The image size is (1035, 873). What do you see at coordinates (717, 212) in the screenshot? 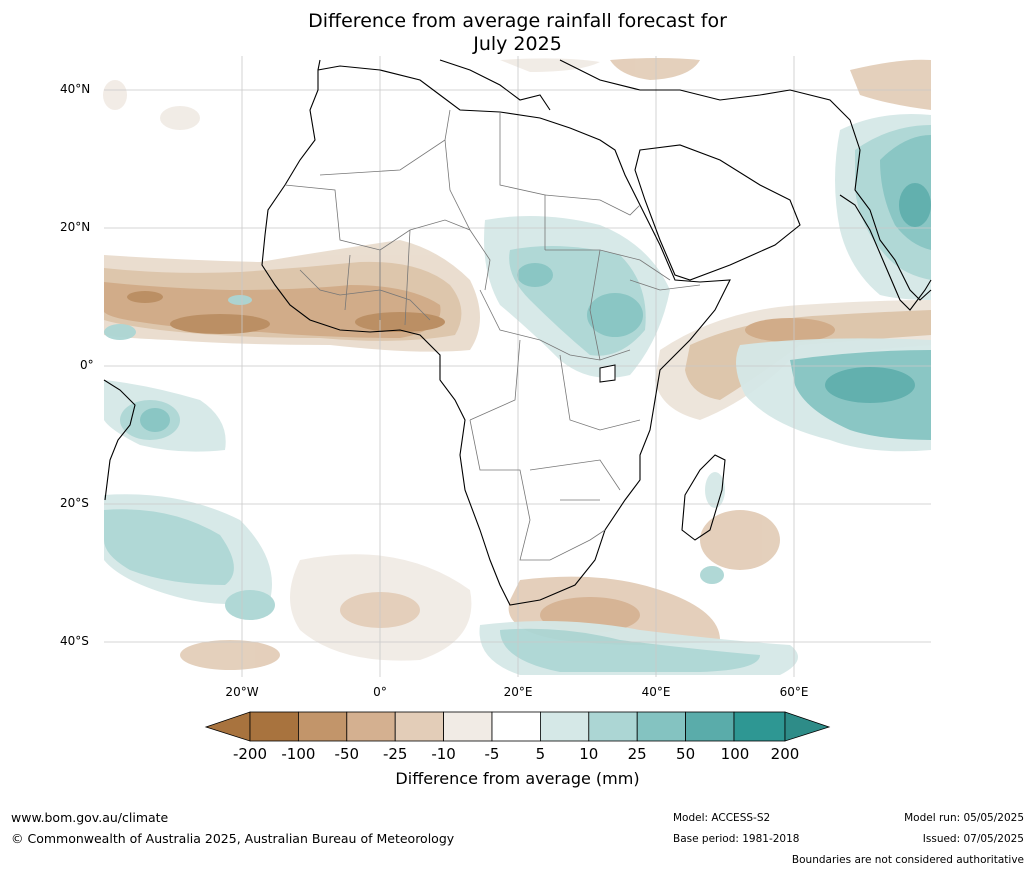
I see `arabia-coastline` at bounding box center [717, 212].